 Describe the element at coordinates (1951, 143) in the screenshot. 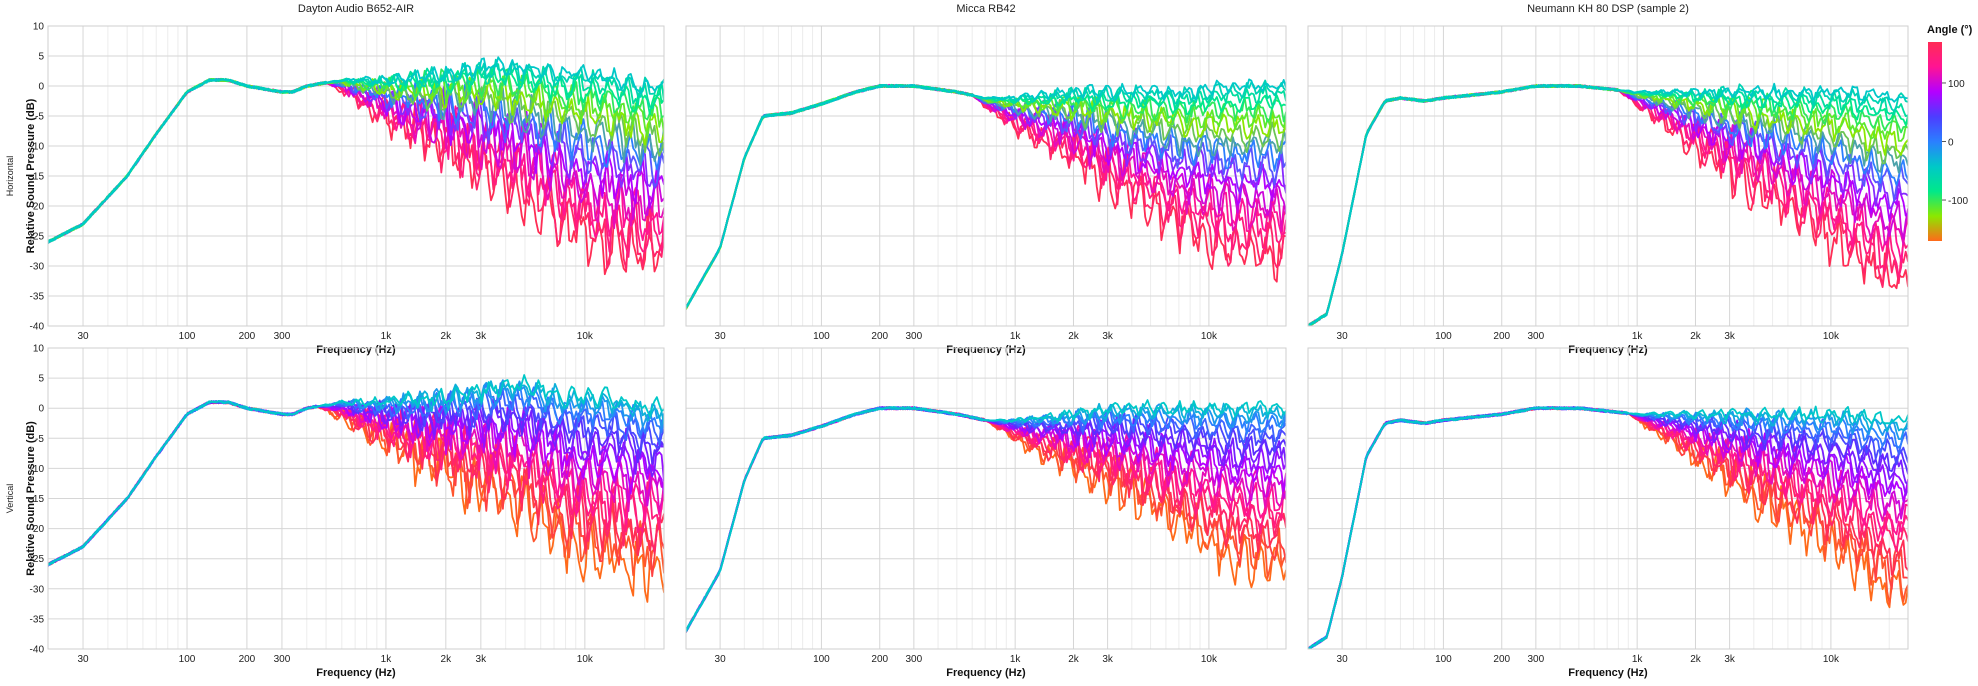

I see `legend-tick-label: 0` at that location.